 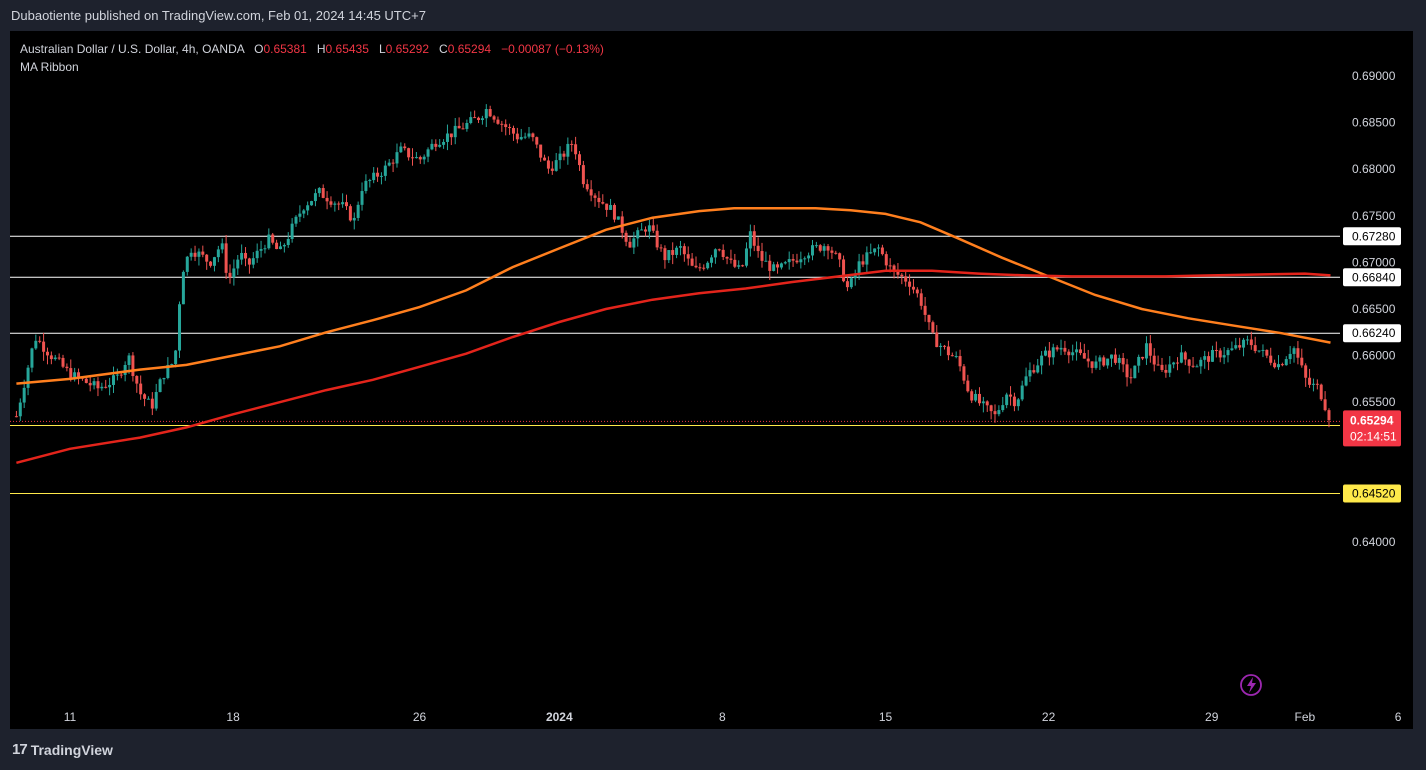 I want to click on legend-close-label: C, so click(x=443, y=49).